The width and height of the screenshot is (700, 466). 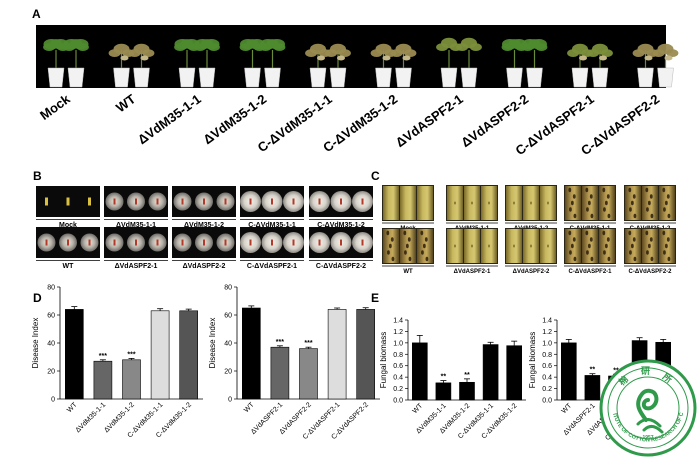 What do you see at coordinates (131, 65) in the screenshot?
I see `plant-pair-wt` at bounding box center [131, 65].